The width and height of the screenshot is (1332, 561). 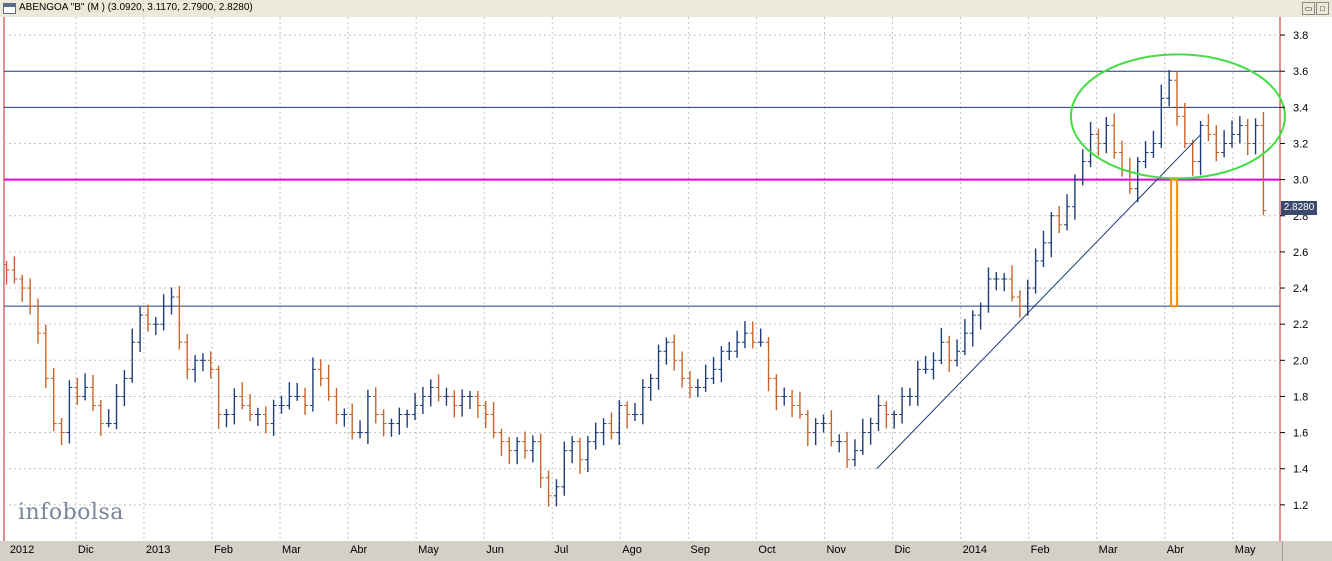 What do you see at coordinates (836, 550) in the screenshot?
I see `x-axis-label: Nov` at bounding box center [836, 550].